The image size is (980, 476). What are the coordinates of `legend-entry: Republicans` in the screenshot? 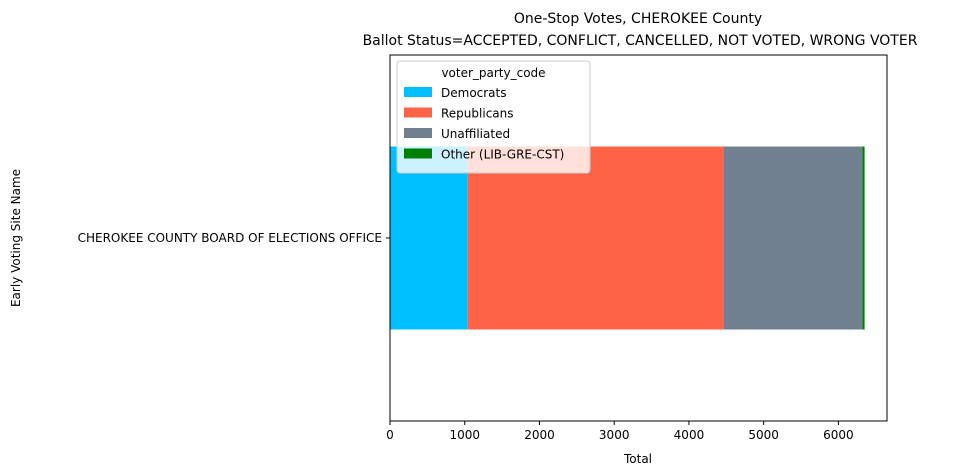 It's located at (477, 114).